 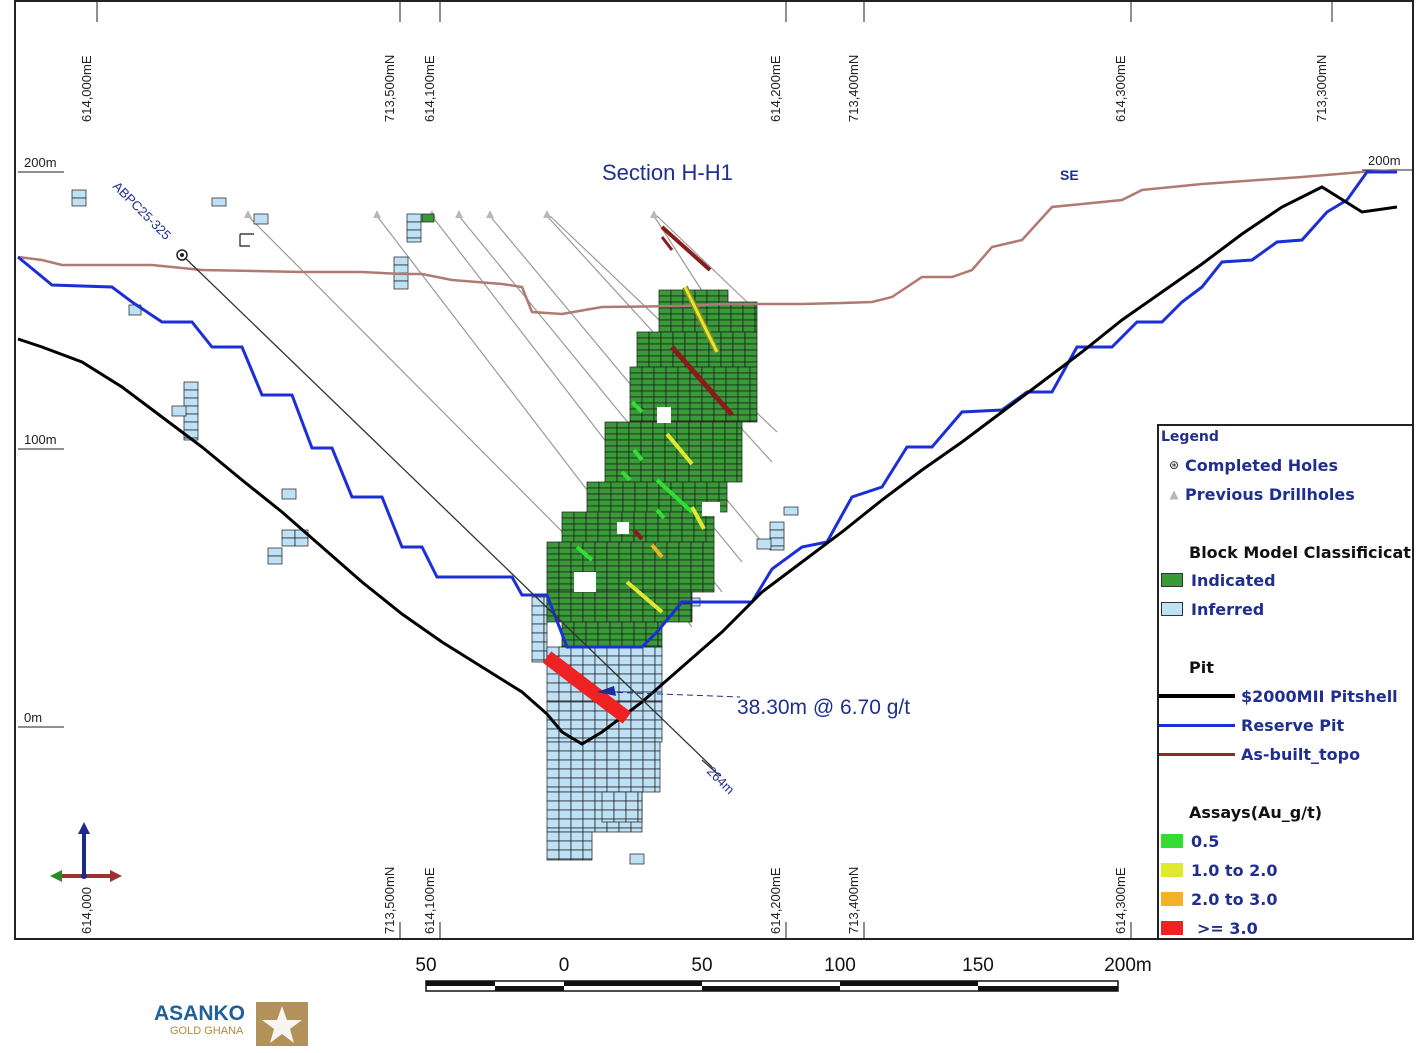 What do you see at coordinates (1172, 928) in the screenshot?
I see `assay-3-swatch` at bounding box center [1172, 928].